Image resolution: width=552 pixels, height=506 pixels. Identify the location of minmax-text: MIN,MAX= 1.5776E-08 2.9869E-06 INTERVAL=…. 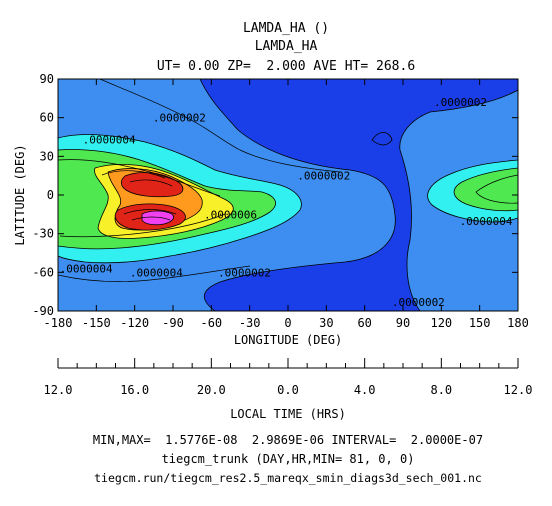
(288, 440).